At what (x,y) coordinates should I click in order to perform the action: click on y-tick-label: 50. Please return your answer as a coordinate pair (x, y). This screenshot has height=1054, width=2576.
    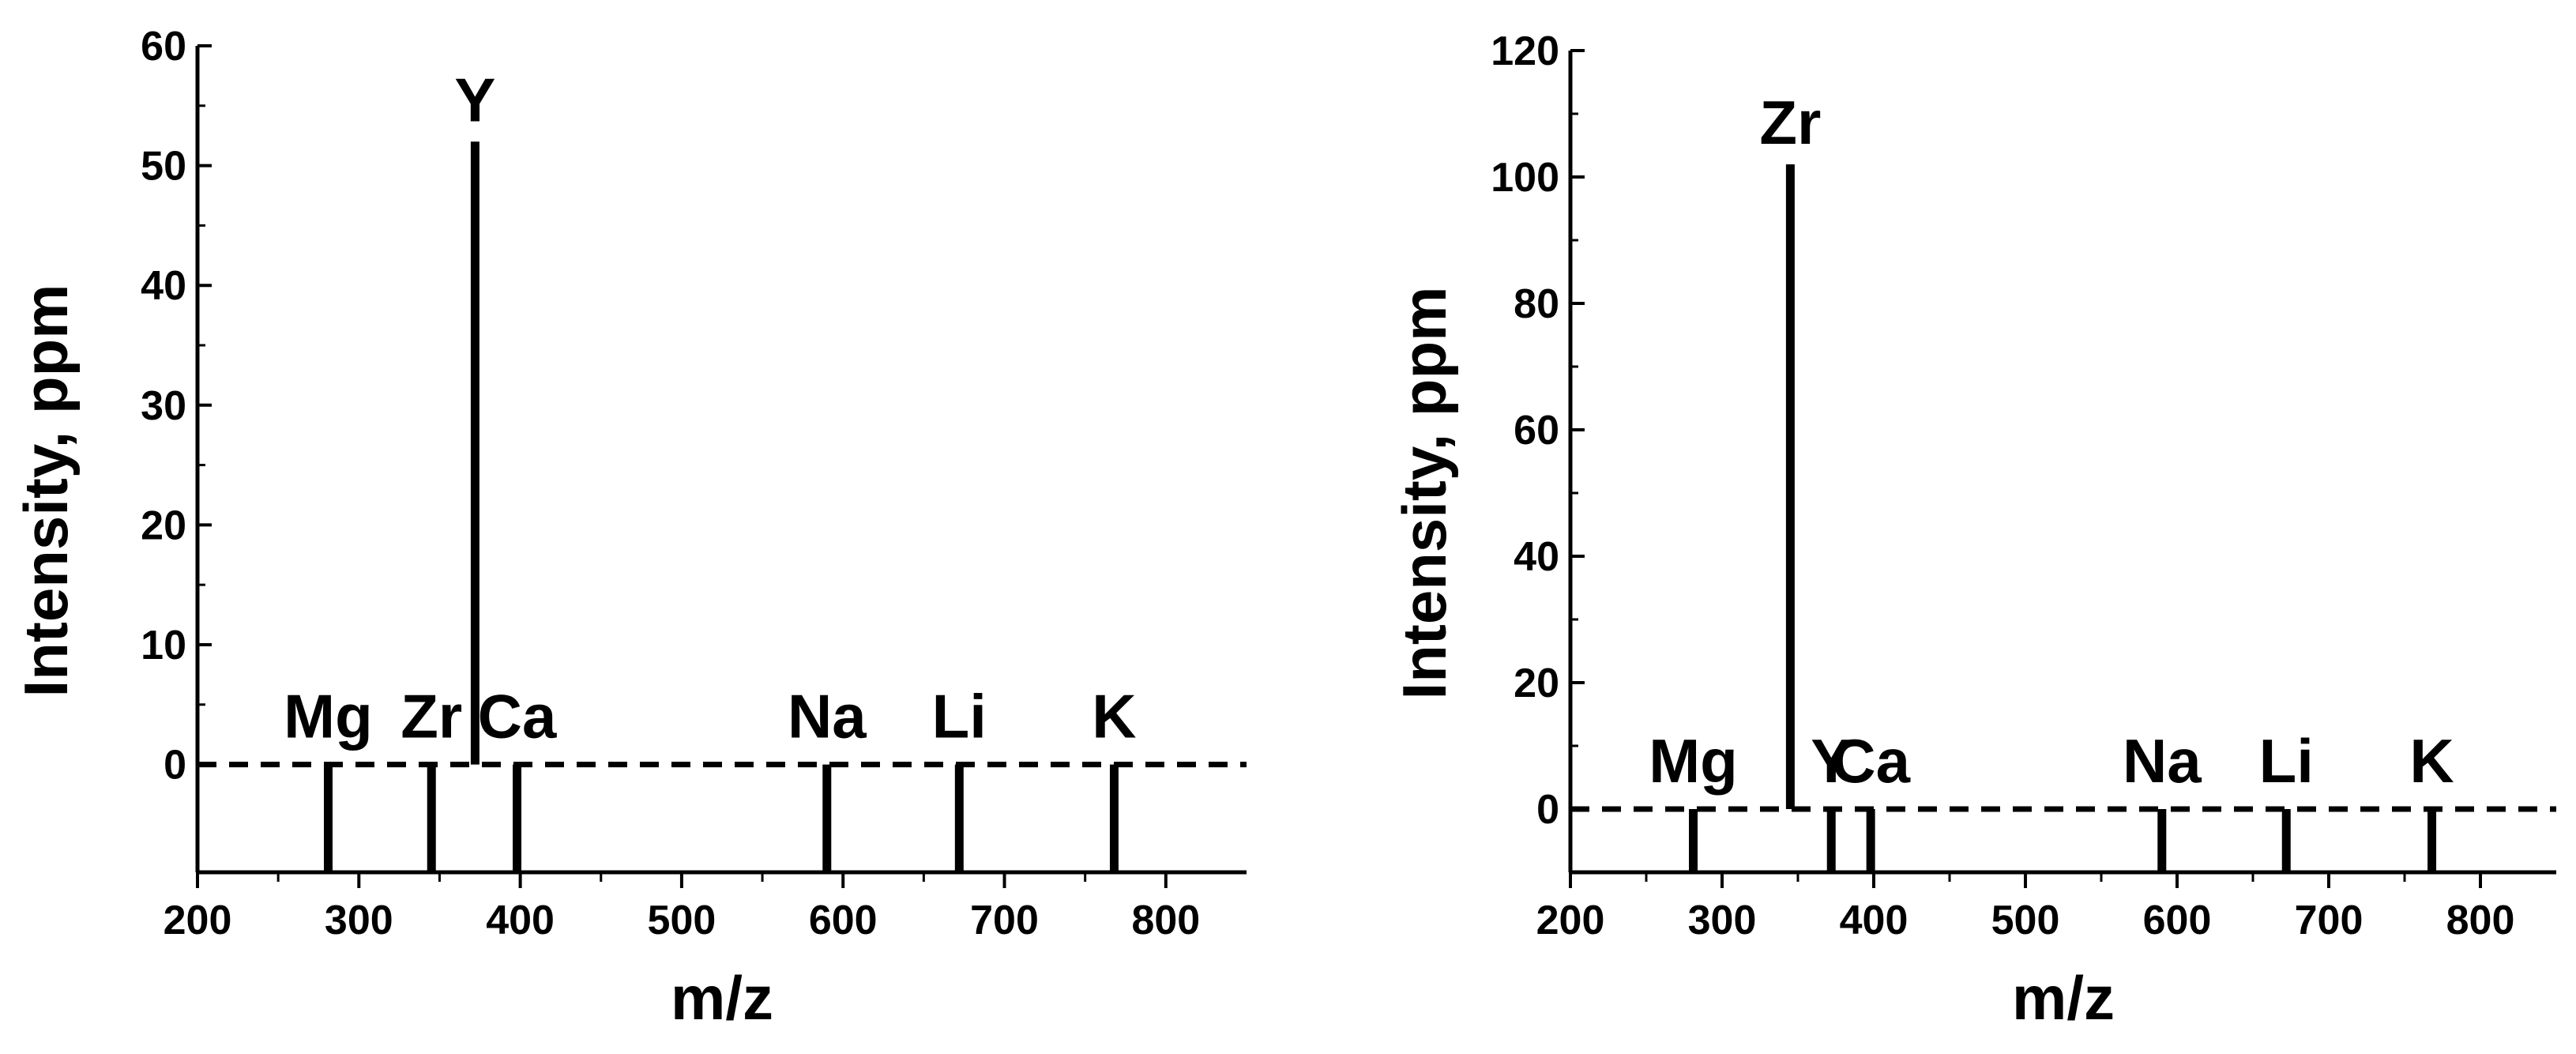
    Looking at the image, I should click on (163, 167).